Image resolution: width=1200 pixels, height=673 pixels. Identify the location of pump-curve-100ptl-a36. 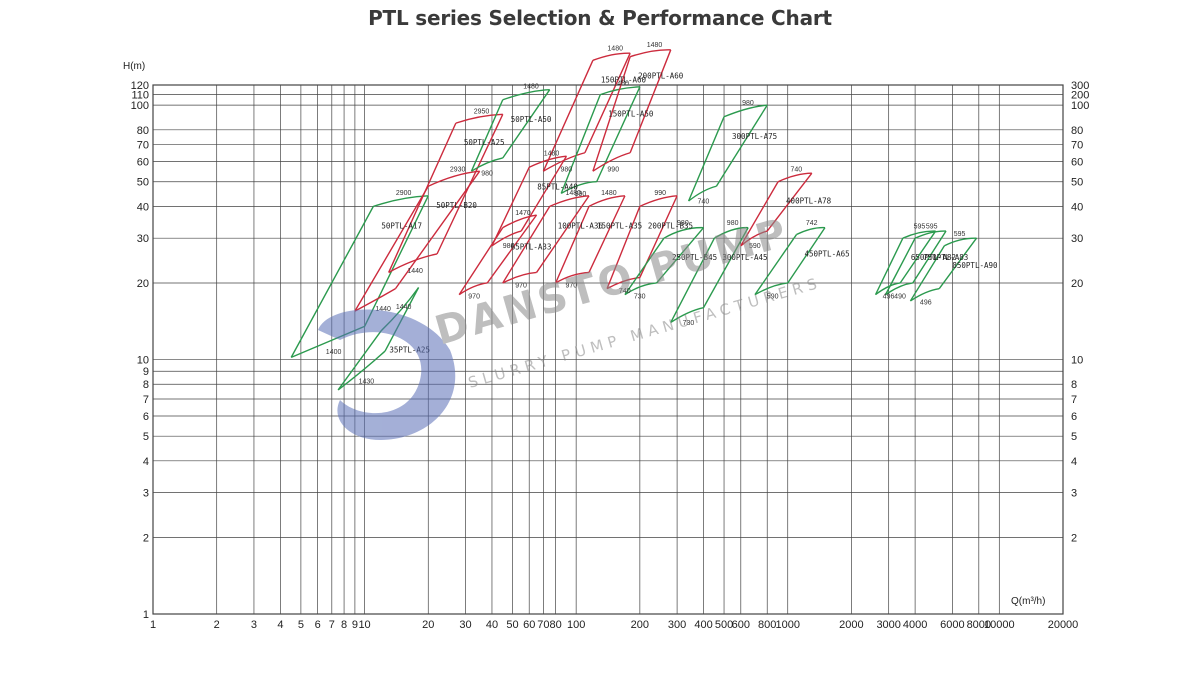
(546, 239).